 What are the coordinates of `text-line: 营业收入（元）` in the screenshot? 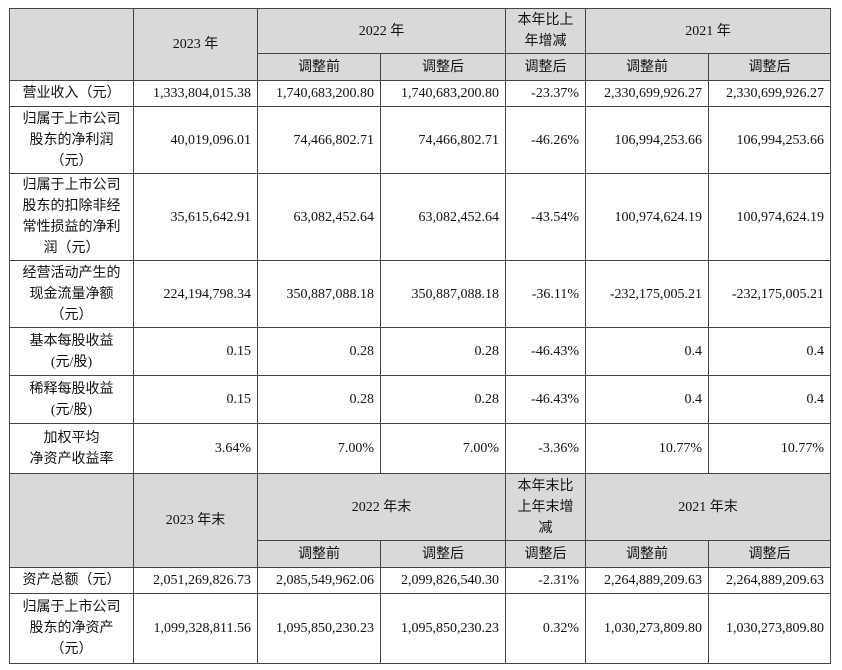 It's located at (71, 93).